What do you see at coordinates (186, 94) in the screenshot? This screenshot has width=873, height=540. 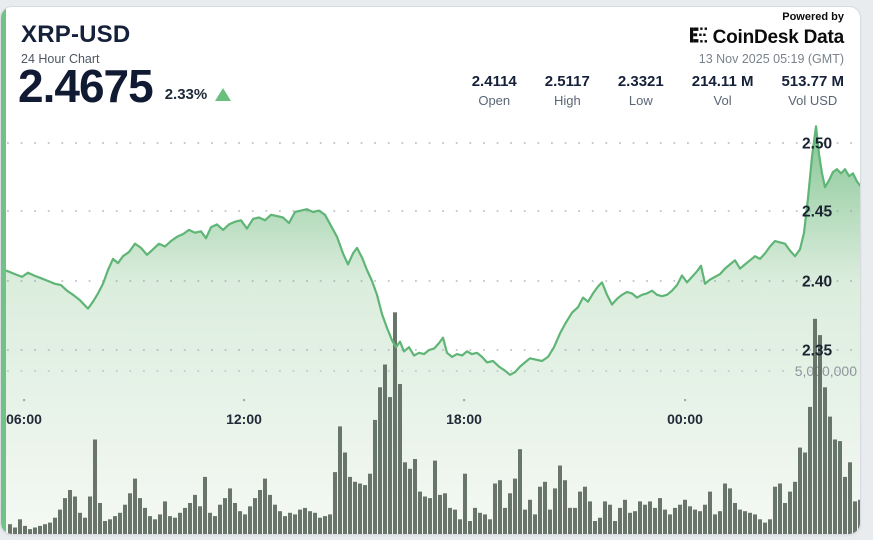 I see `change-percent: 2.33%` at bounding box center [186, 94].